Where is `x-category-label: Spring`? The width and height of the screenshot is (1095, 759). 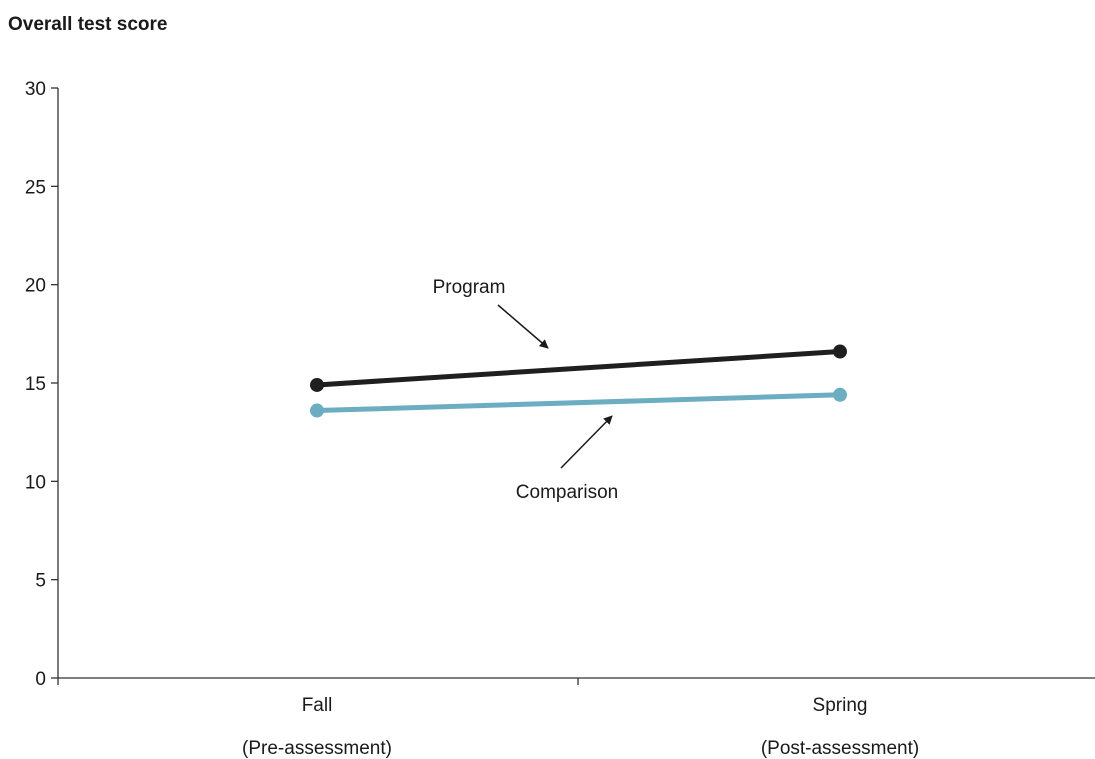
x-category-label: Spring is located at coordinates (840, 705).